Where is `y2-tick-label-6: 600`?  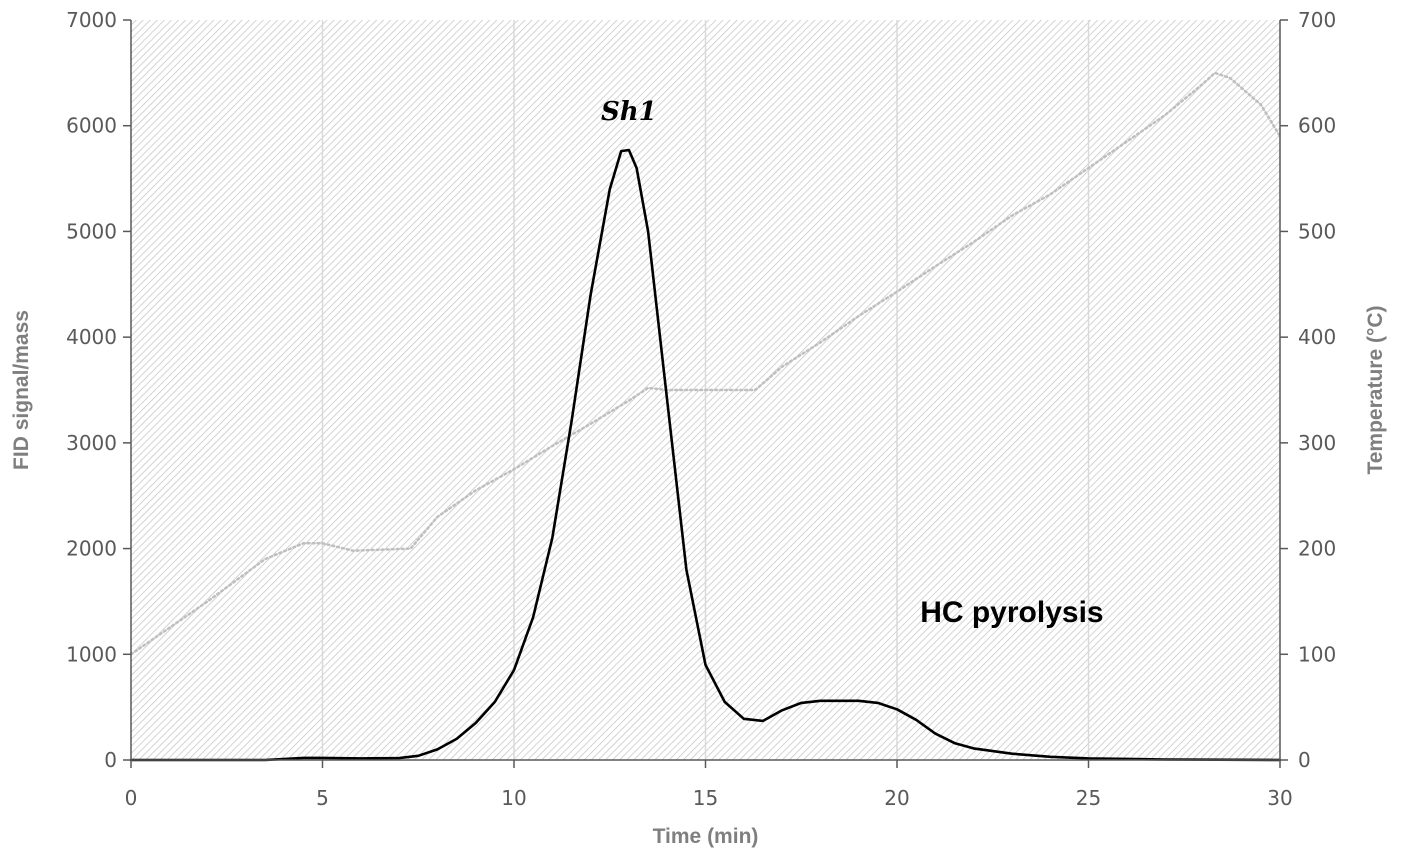
y2-tick-label-6: 600 is located at coordinates (1317, 126).